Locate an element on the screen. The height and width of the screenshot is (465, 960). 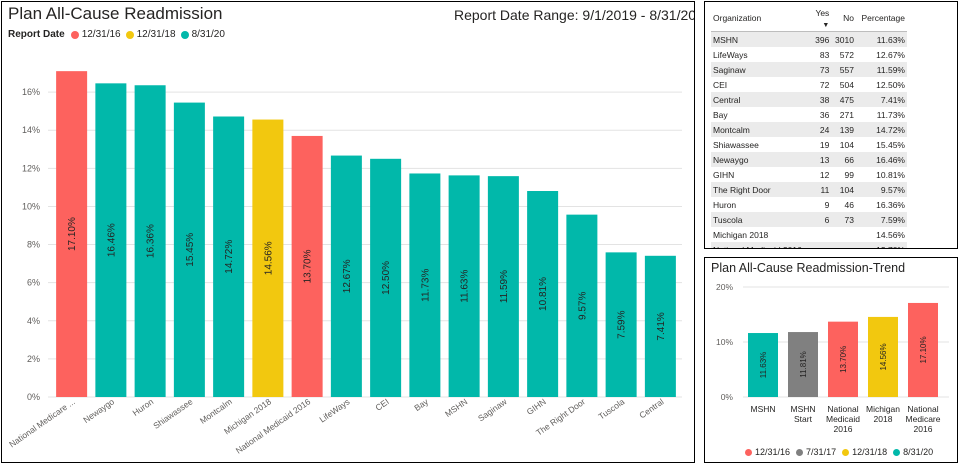
y-tick-label: 10% is located at coordinates (724, 342).